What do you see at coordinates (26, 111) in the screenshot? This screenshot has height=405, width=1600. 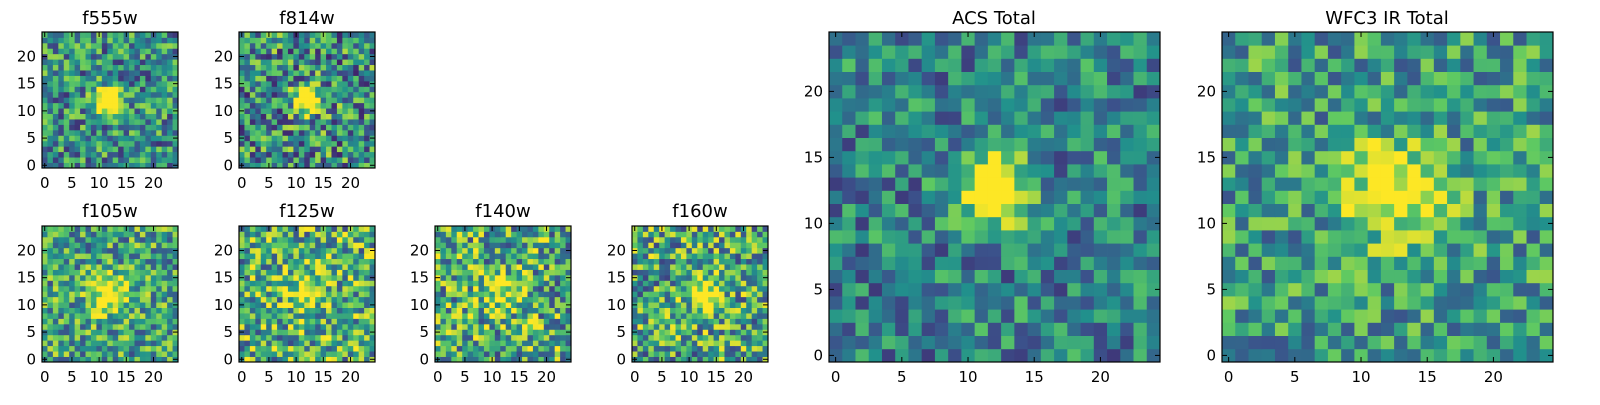 I see `y-tick-label: 10` at bounding box center [26, 111].